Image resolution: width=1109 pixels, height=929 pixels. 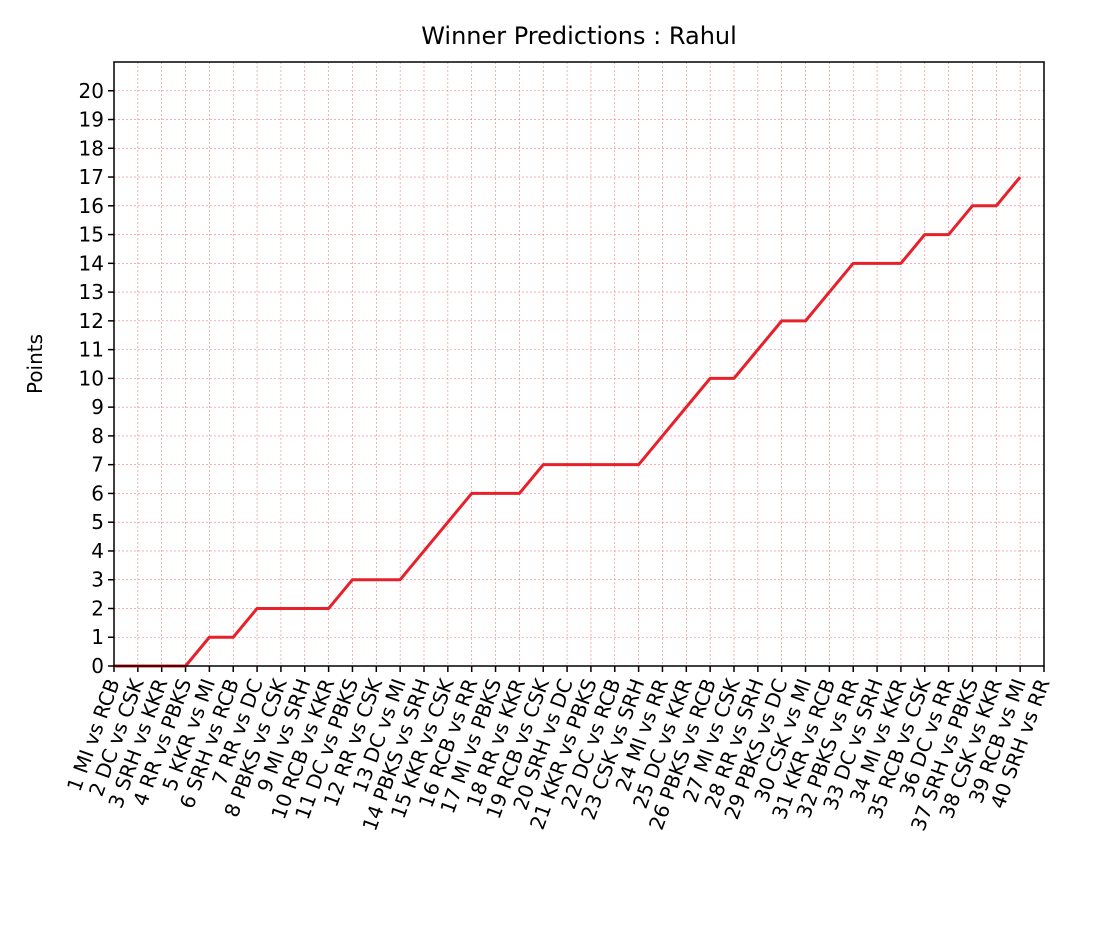 I want to click on y-tick-label: 20, so click(x=91, y=91).